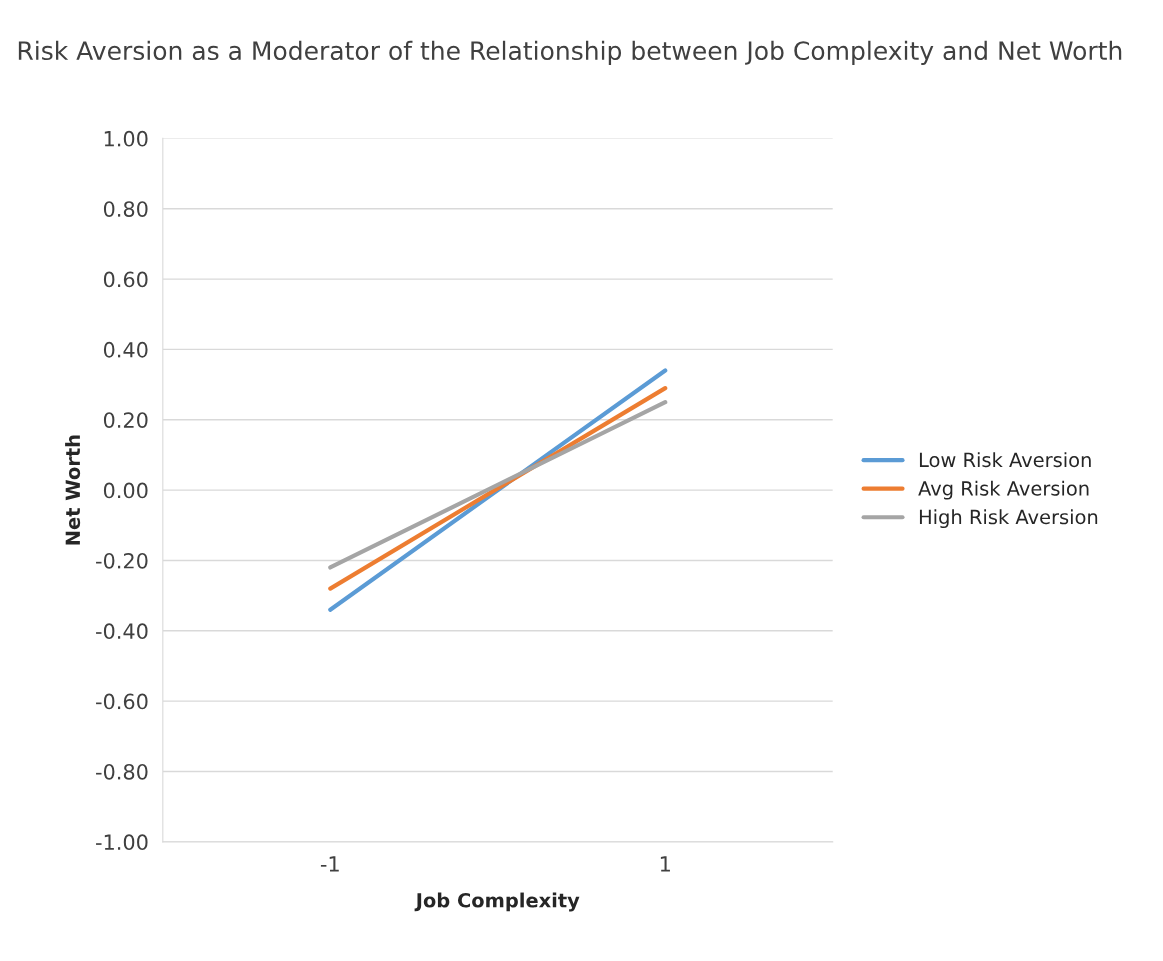  I want to click on legend-label: Low Risk Aversion, so click(1005, 460).